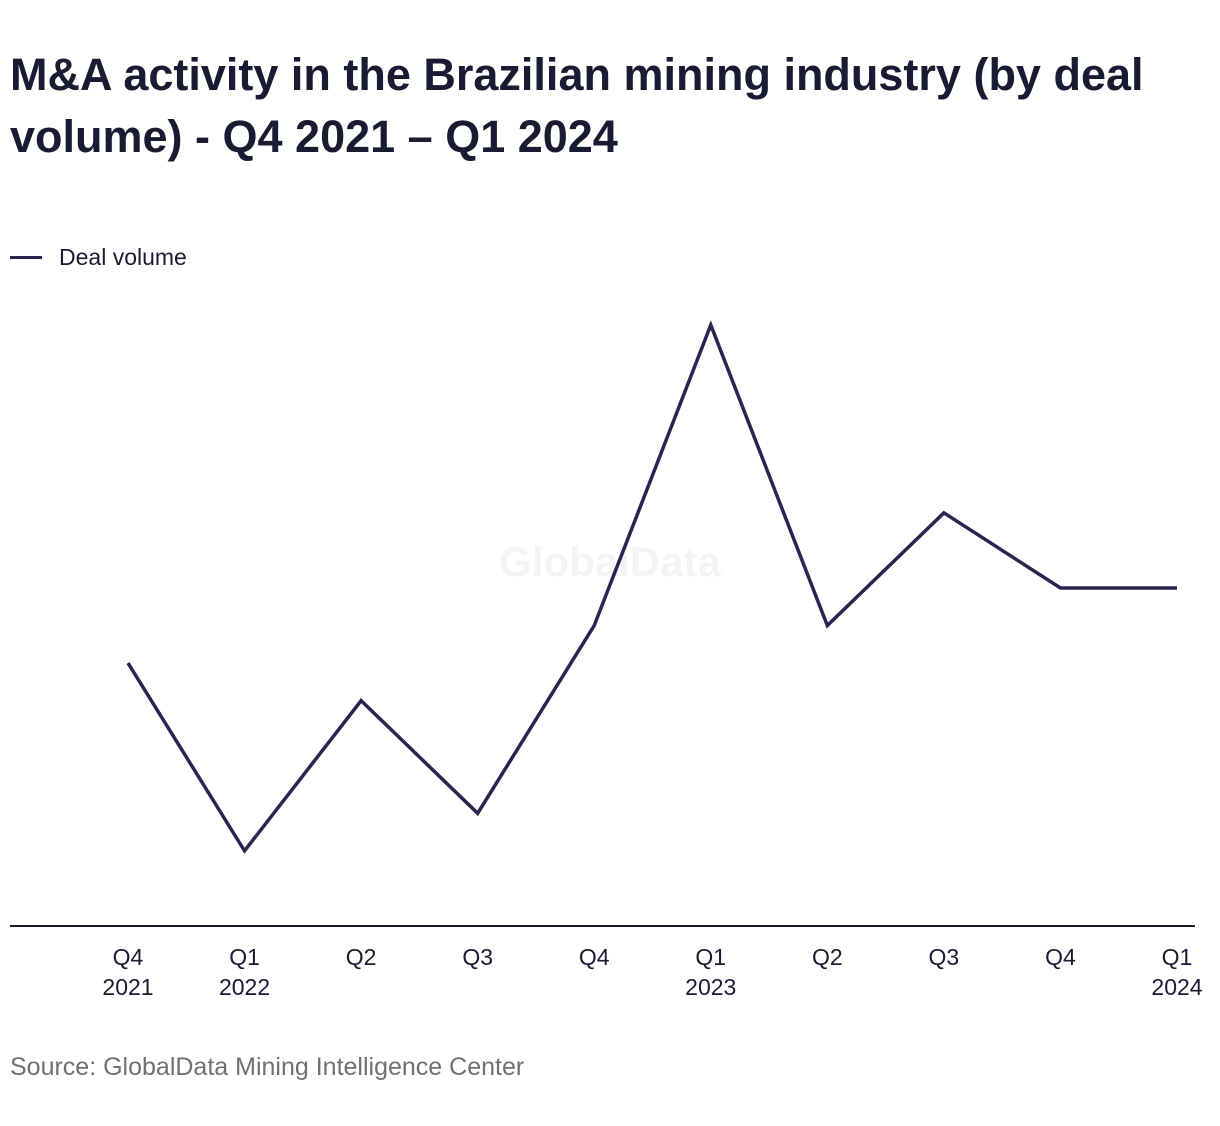  I want to click on legend-label: Deal volume, so click(123, 256).